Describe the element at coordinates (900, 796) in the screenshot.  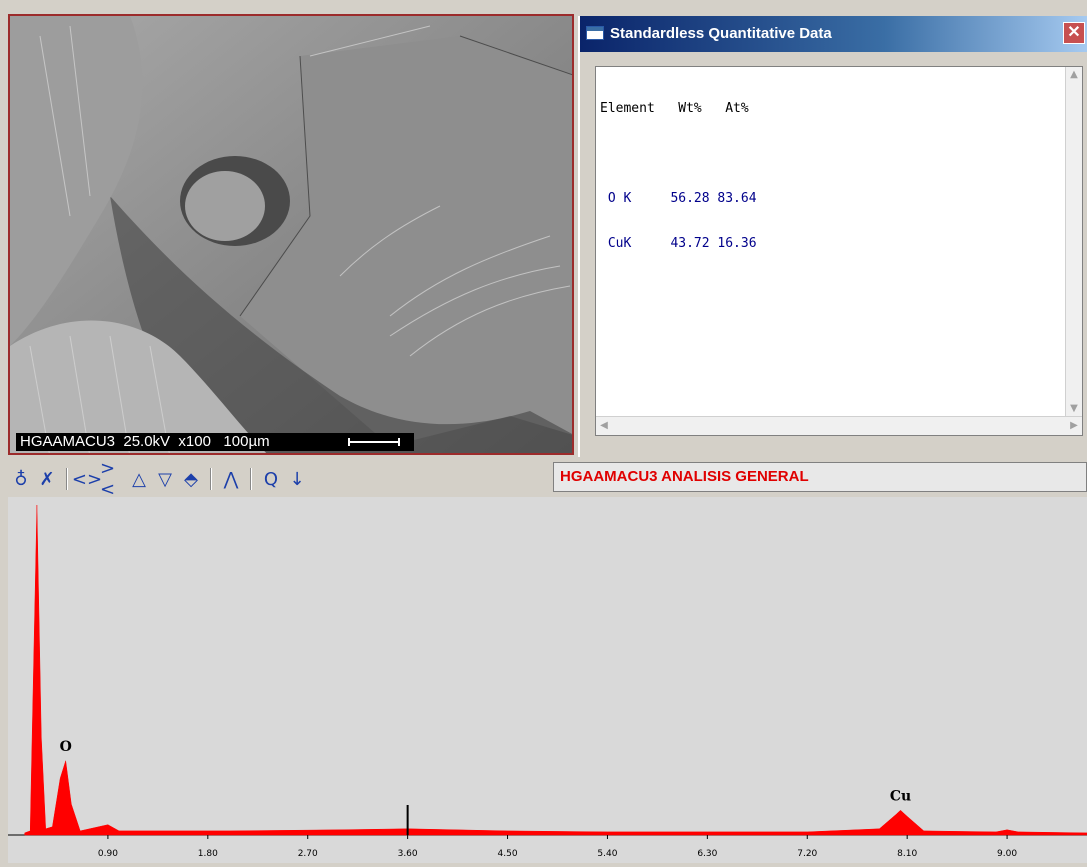
I see `peak-label-cu: Cu` at that location.